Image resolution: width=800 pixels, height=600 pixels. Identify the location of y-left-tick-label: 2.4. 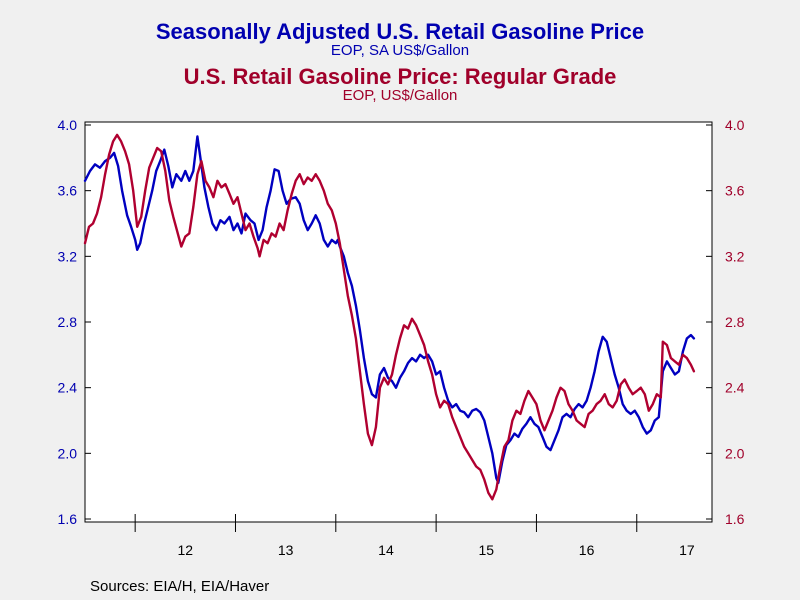
(68, 388).